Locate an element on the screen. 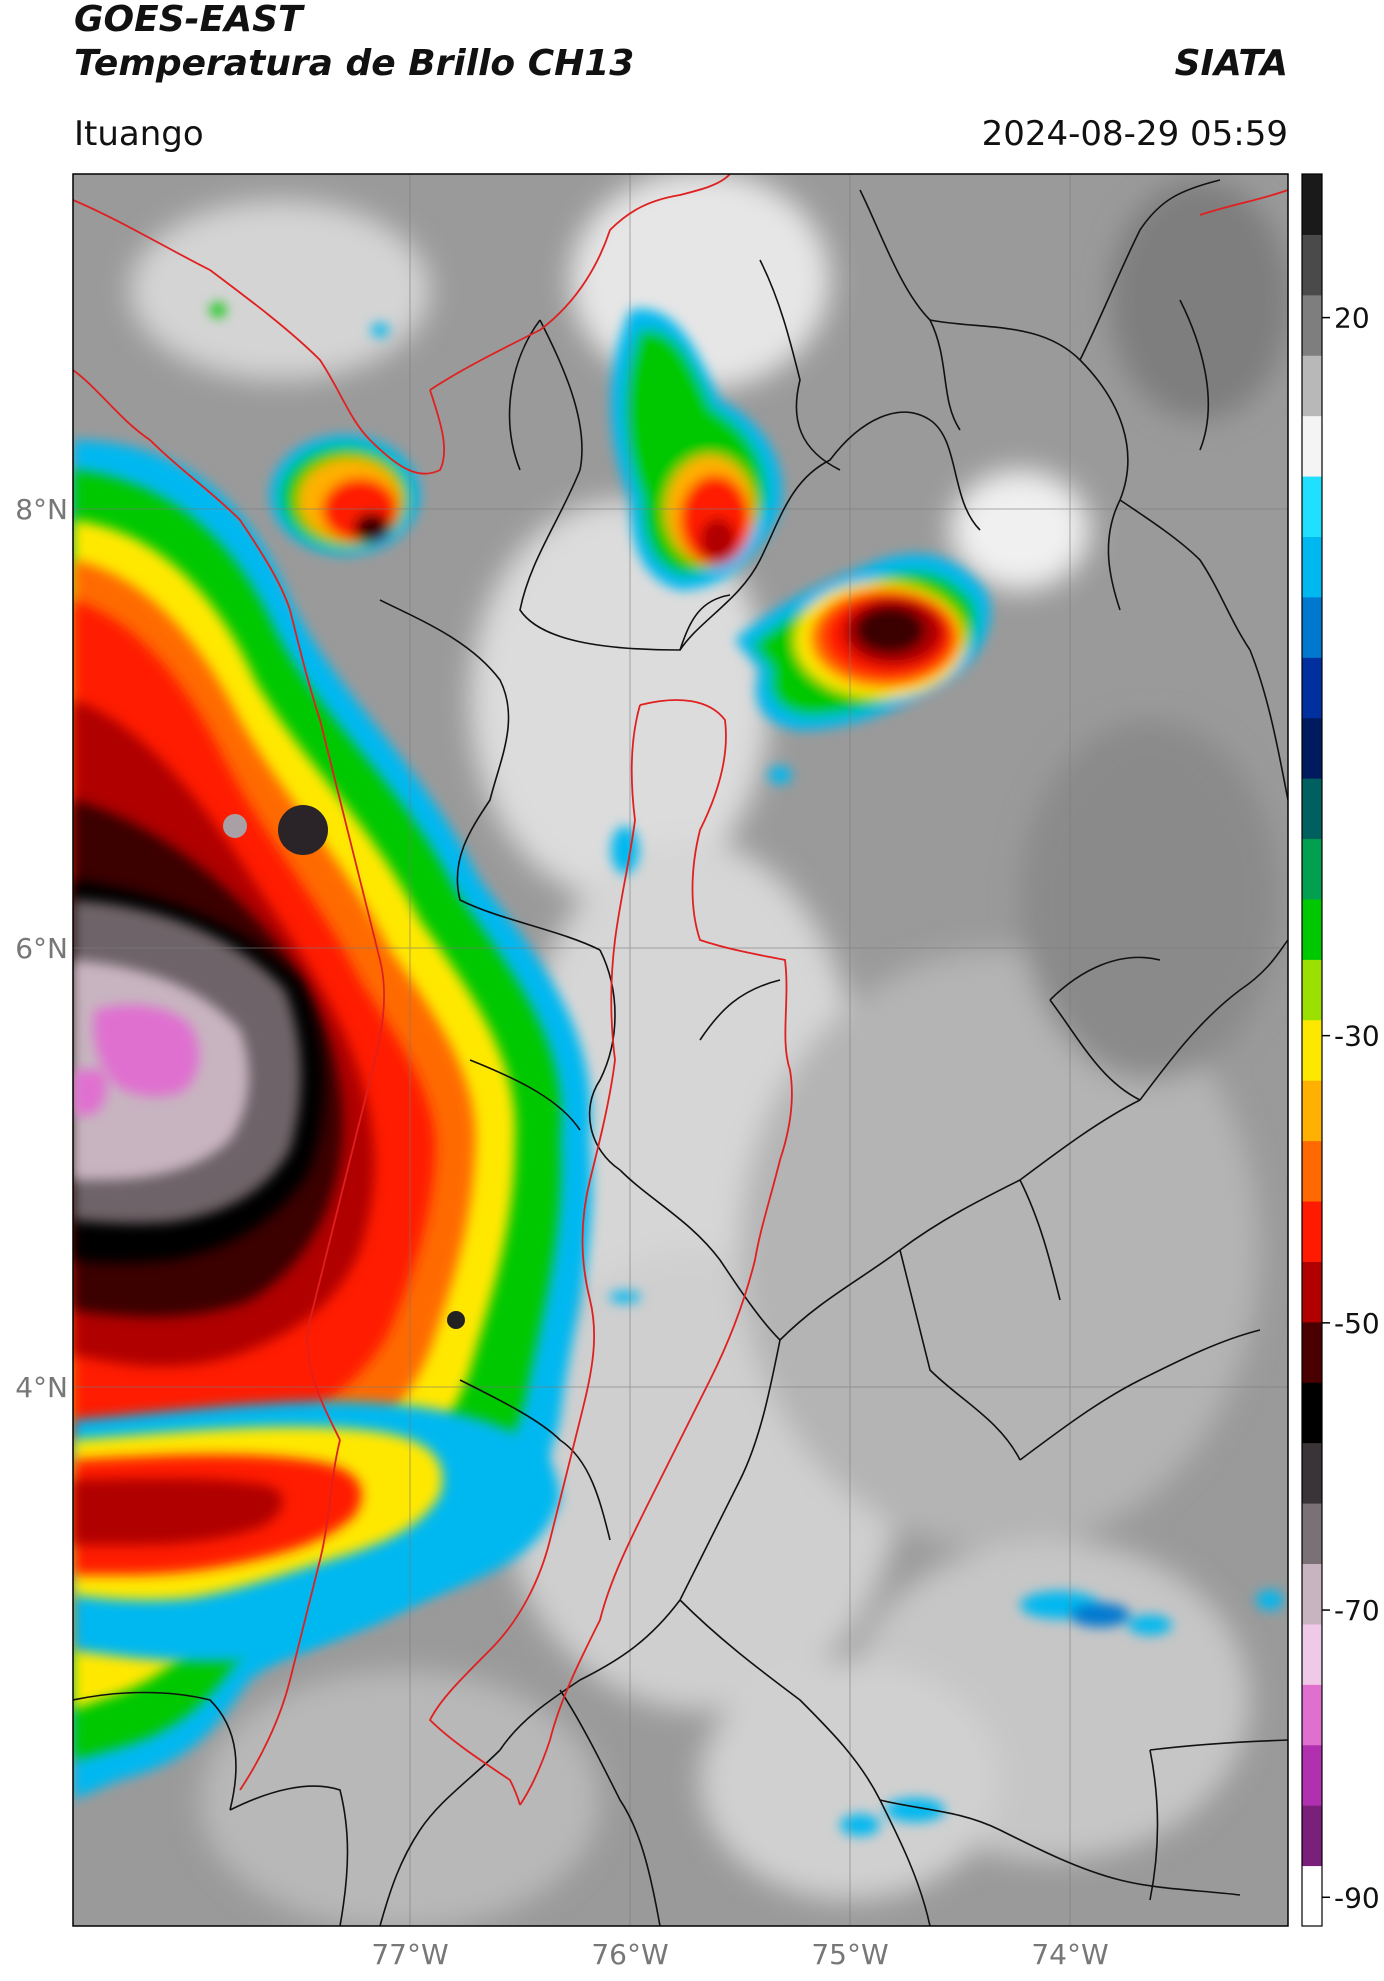  lat-label-6n: 6°N is located at coordinates (41, 948).